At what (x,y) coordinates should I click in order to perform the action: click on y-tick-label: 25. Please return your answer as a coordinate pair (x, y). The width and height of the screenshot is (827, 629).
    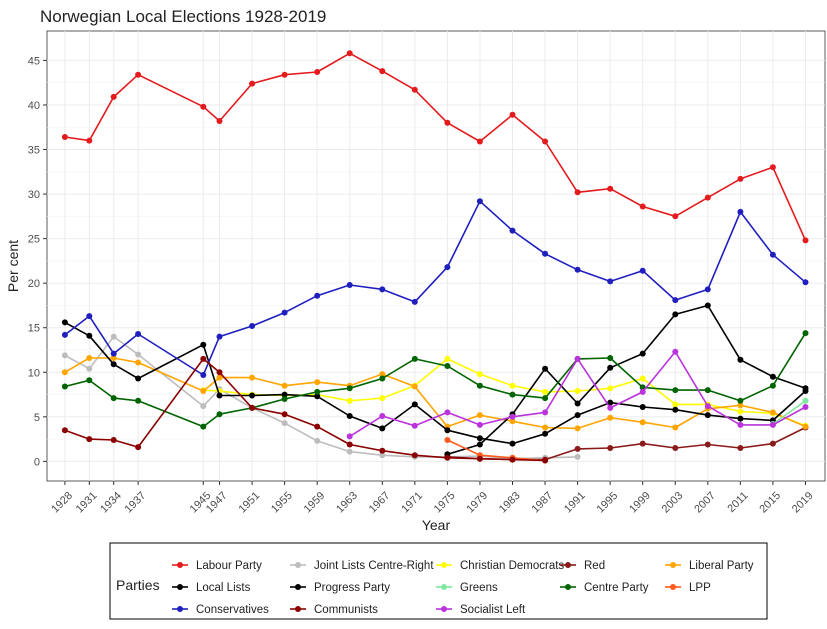
    Looking at the image, I should click on (34, 240).